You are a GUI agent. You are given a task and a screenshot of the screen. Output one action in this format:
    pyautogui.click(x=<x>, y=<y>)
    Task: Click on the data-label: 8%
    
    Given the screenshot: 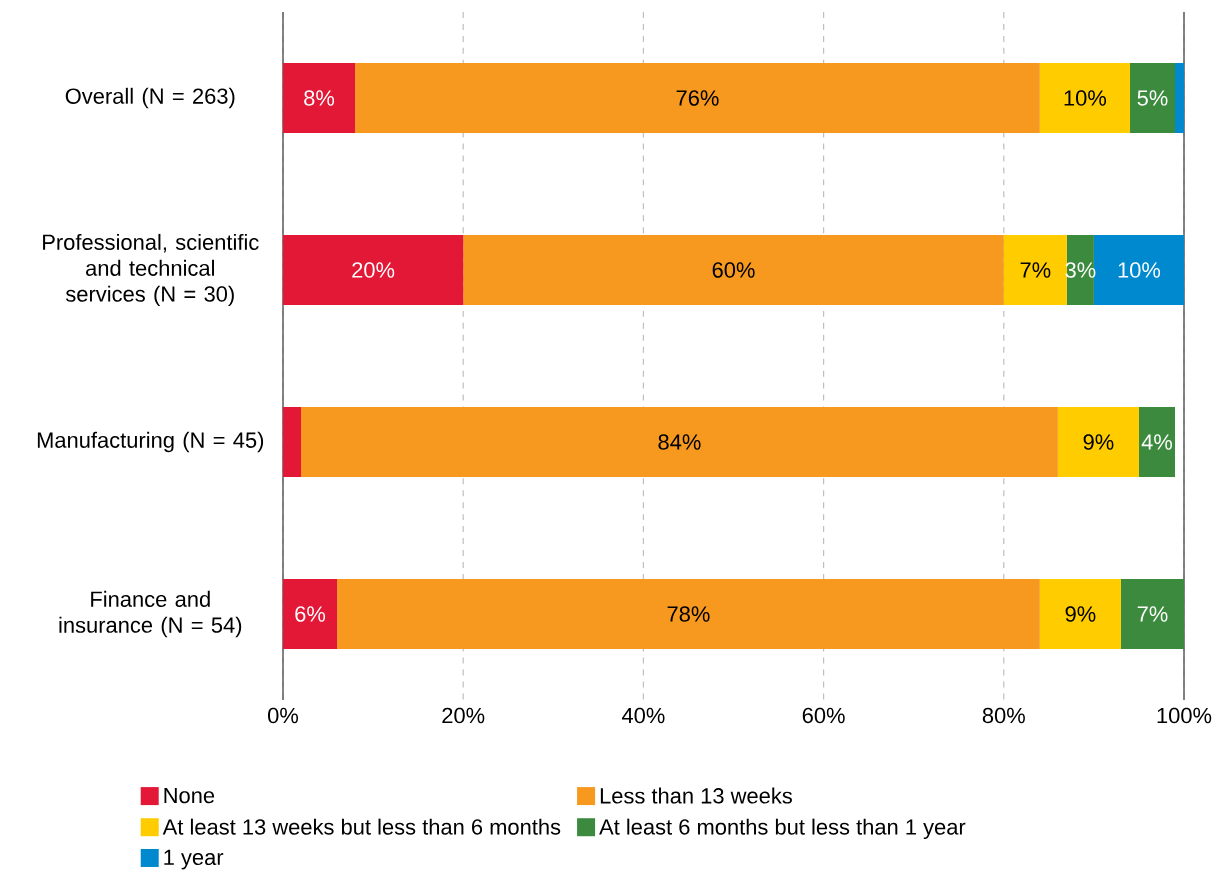 What is the action you would take?
    pyautogui.click(x=319, y=98)
    